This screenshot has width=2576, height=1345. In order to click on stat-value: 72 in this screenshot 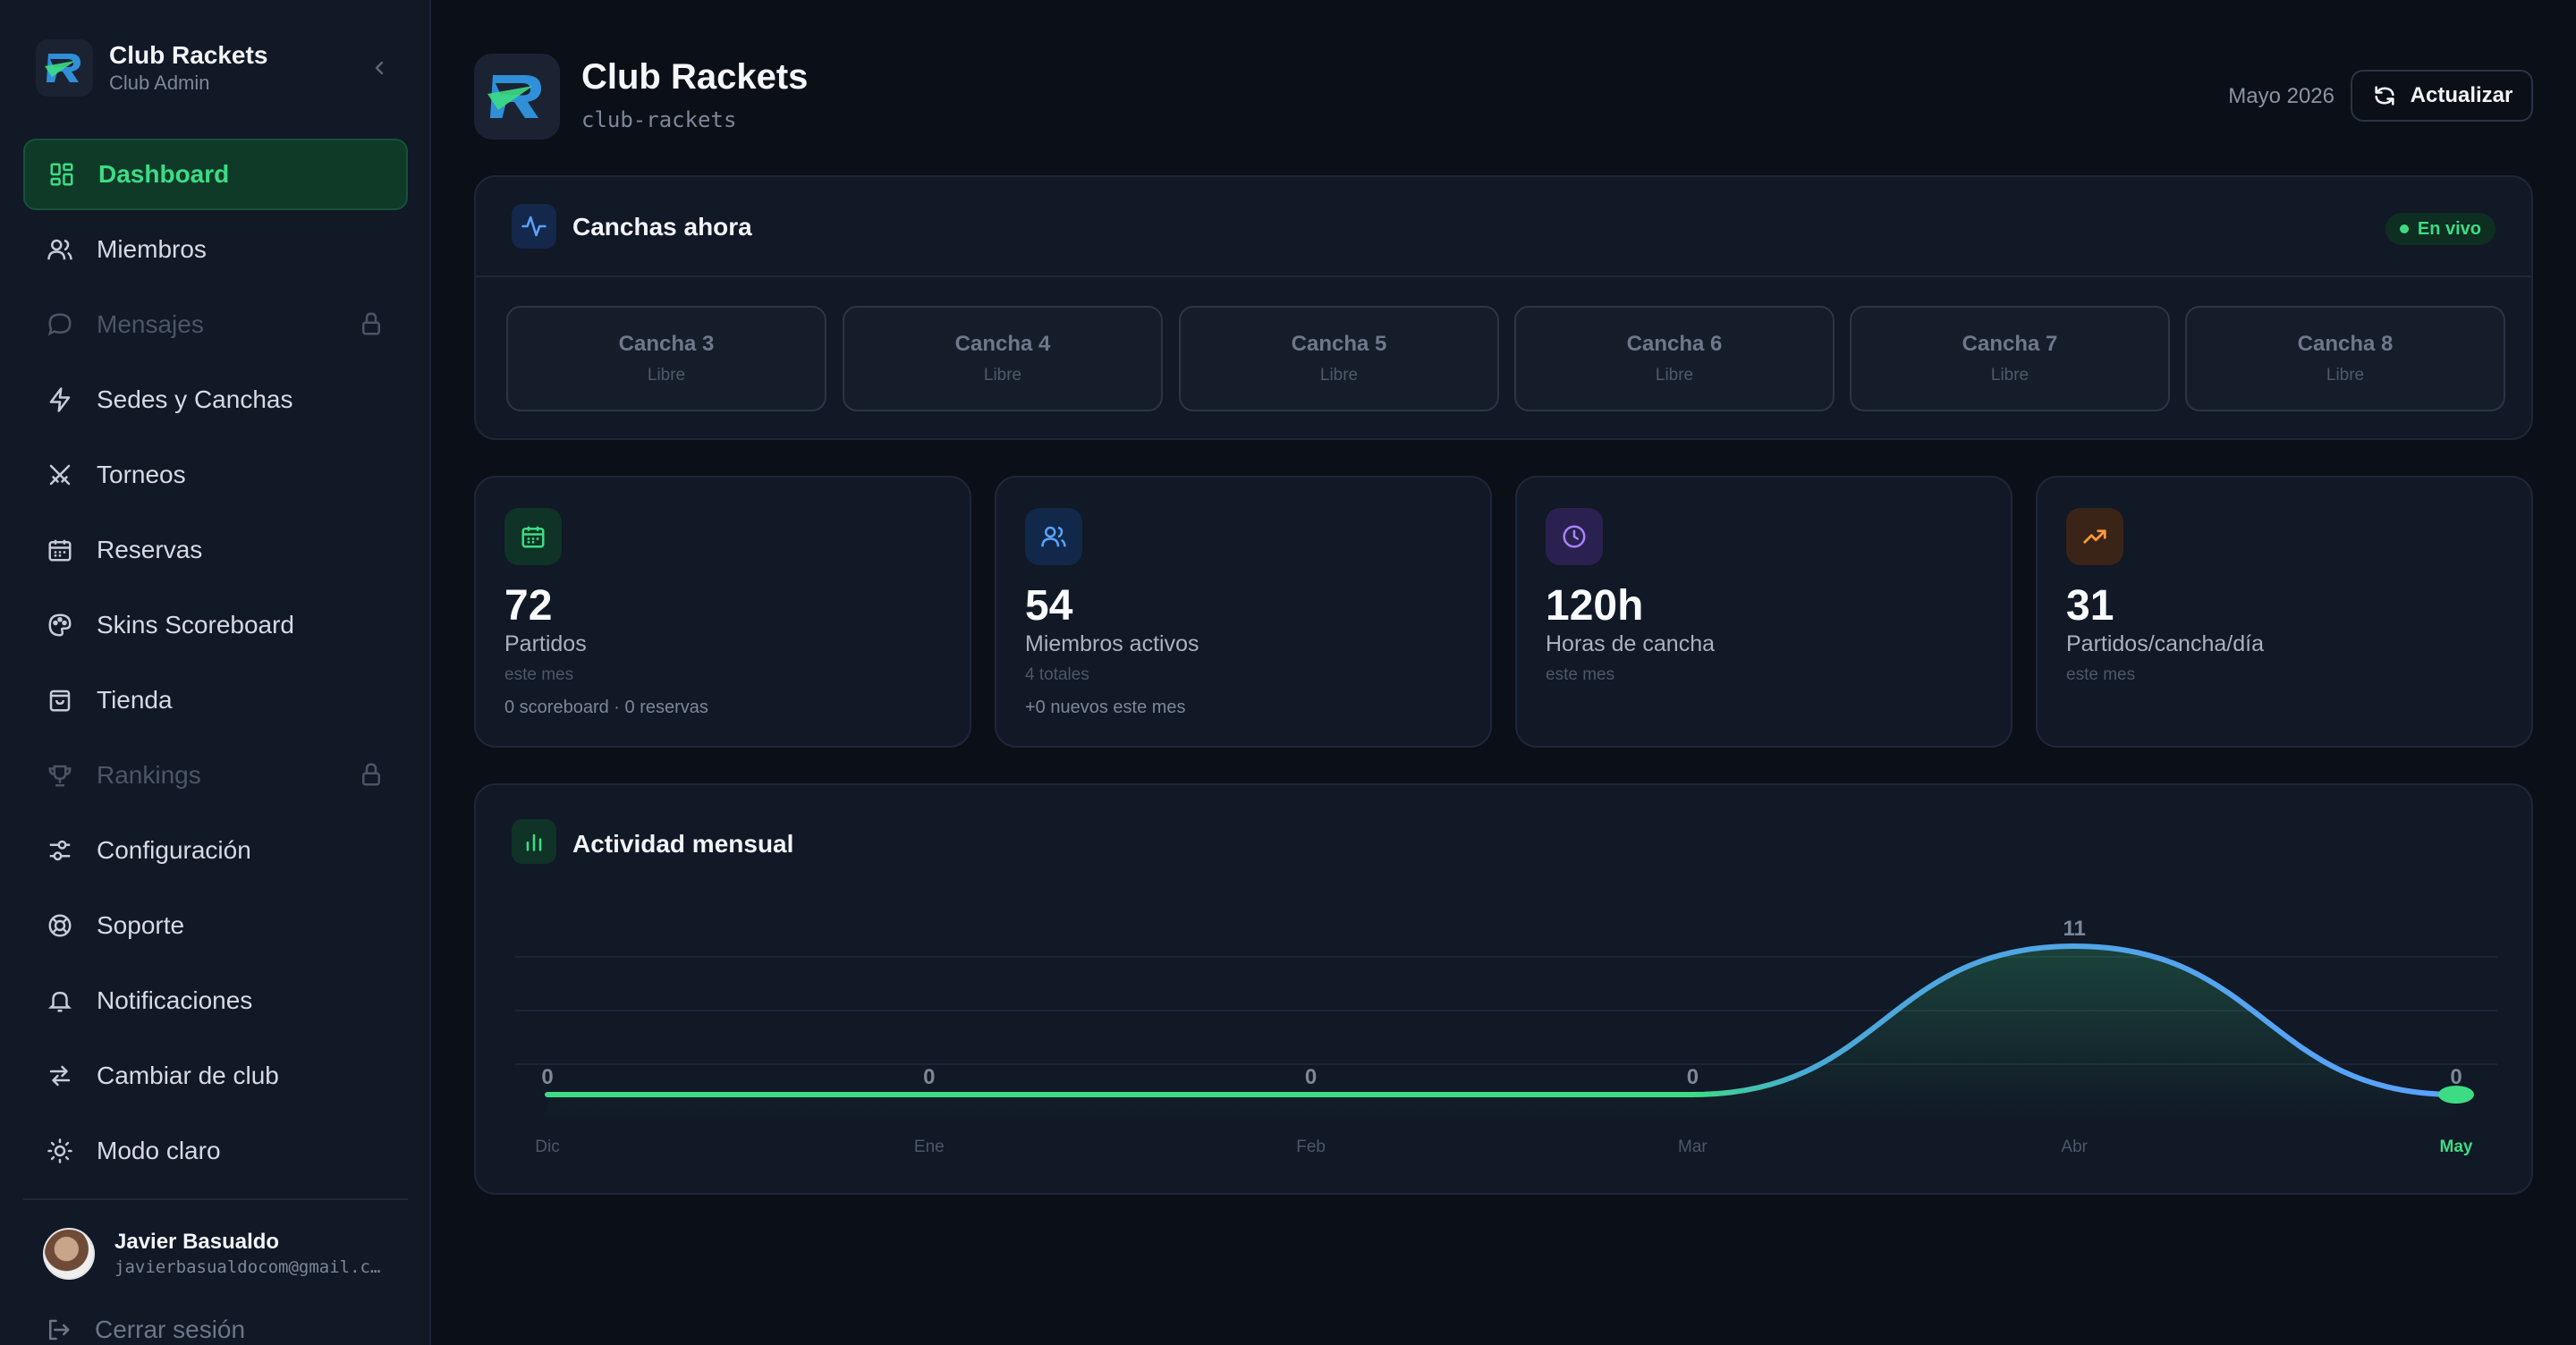, I will do `click(528, 606)`.